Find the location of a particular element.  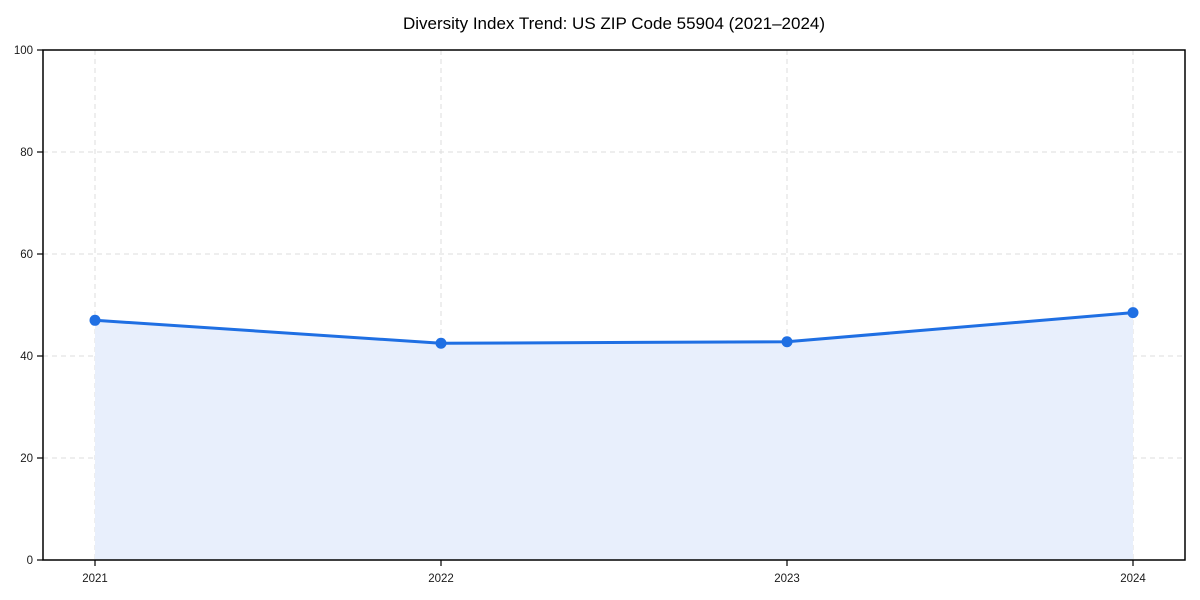

y-tick-label: 60 is located at coordinates (26, 255).